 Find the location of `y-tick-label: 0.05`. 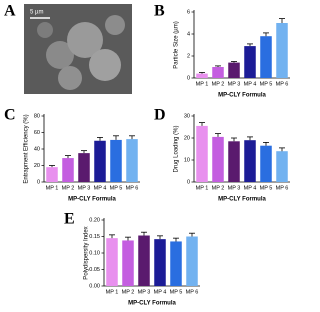

y-tick-label: 0.05 is located at coordinates (94, 270).